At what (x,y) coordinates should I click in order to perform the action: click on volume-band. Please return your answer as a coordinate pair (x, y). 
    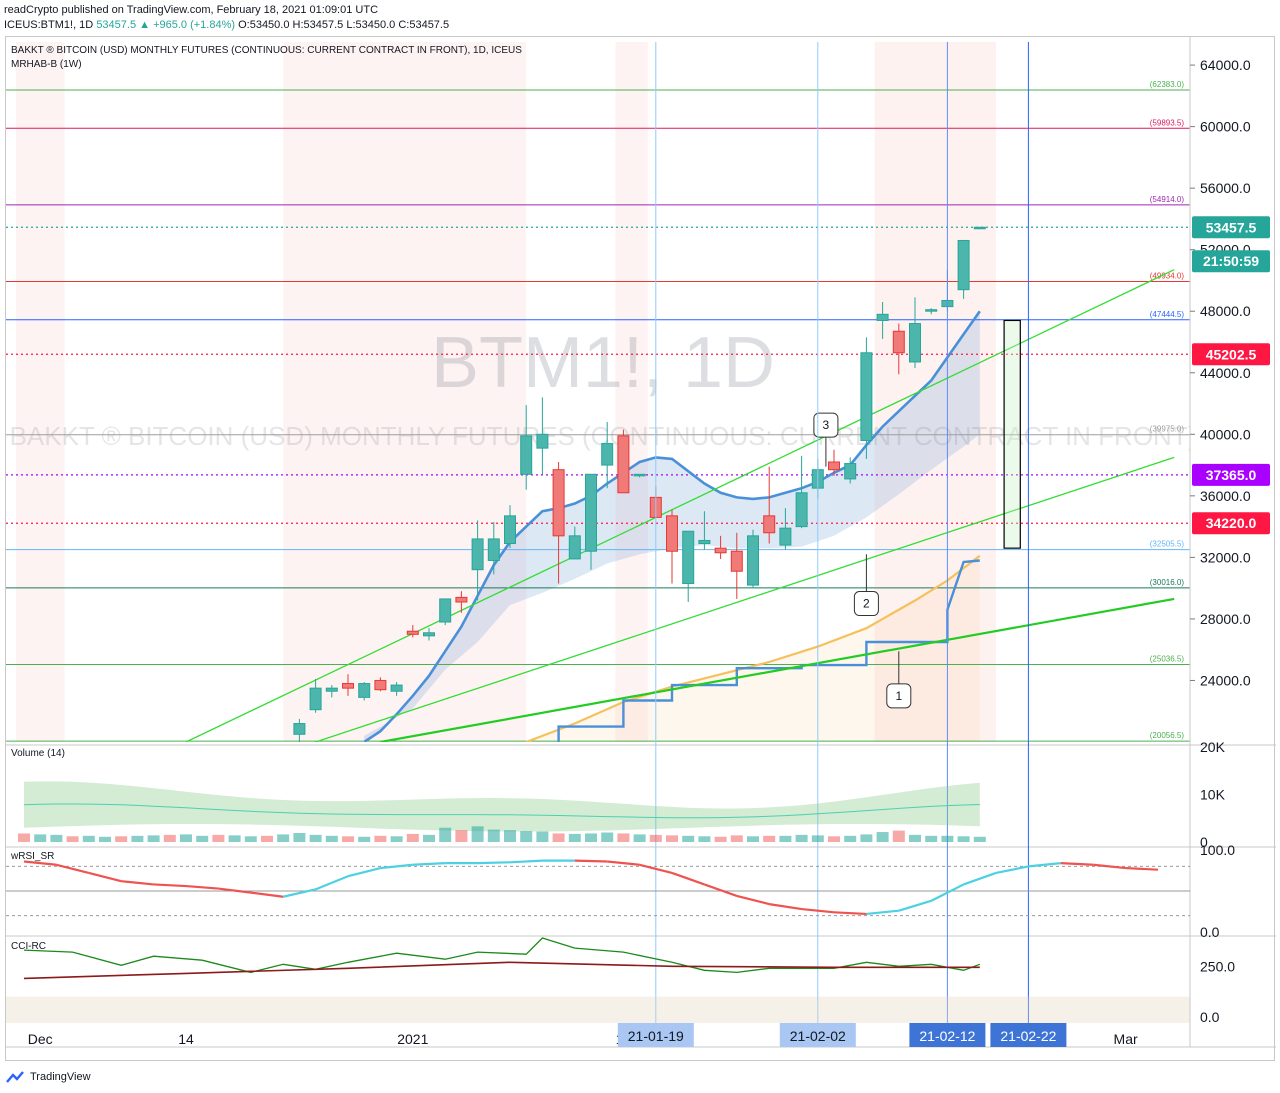
    Looking at the image, I should click on (502, 806).